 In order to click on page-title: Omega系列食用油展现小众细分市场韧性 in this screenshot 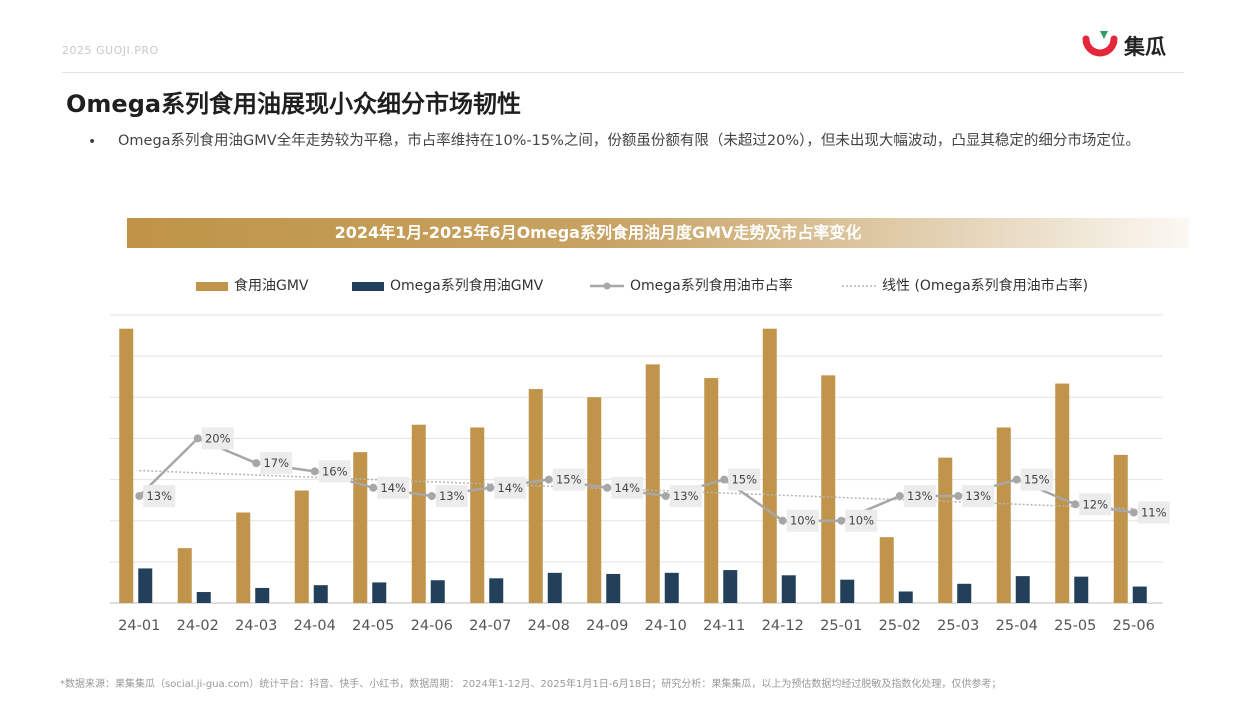, I will do `click(294, 104)`.